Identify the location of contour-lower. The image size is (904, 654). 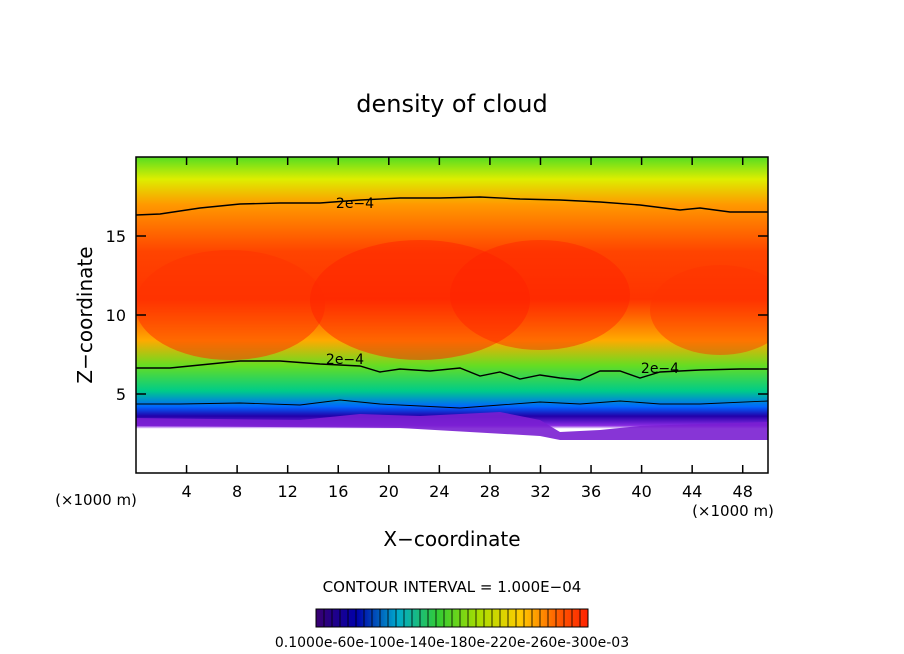
(452, 370).